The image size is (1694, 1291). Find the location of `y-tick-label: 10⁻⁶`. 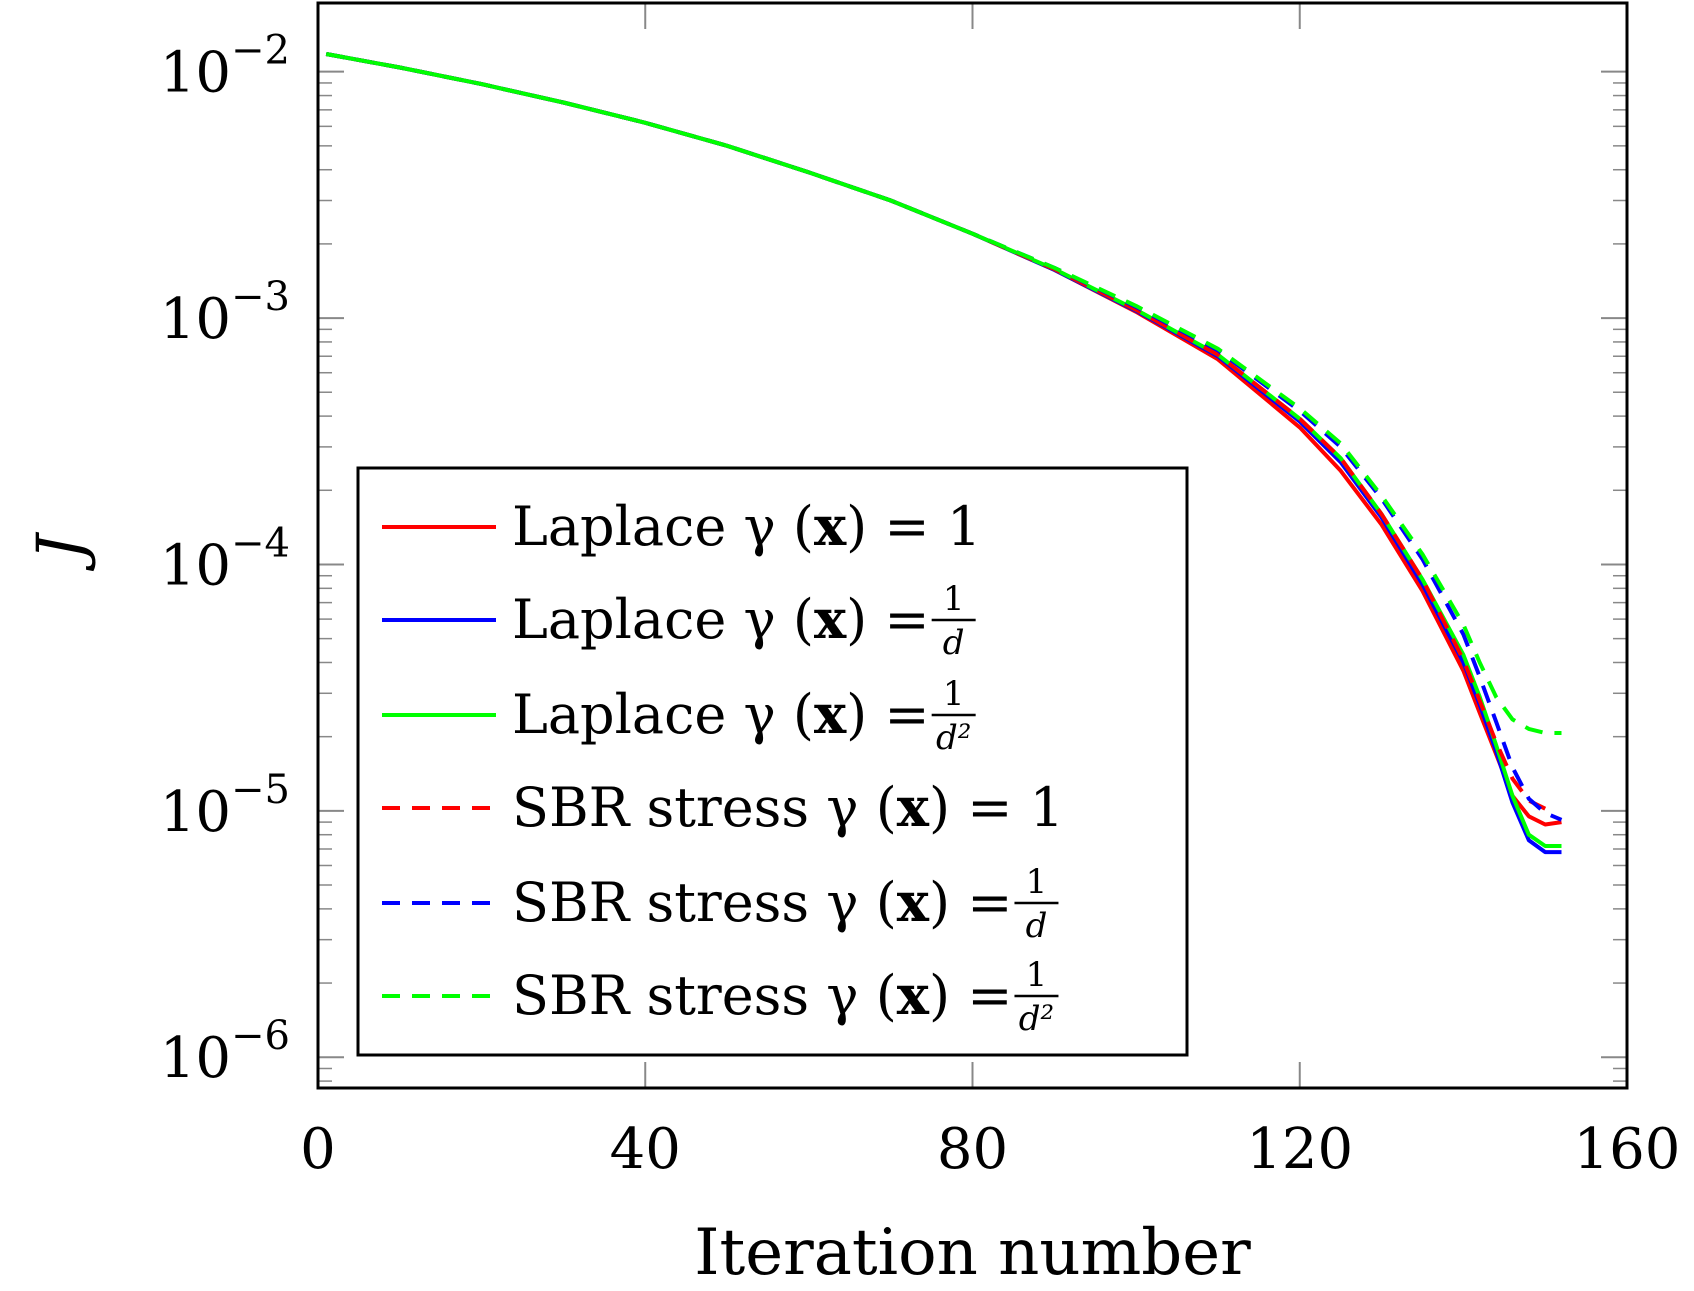

y-tick-label: 10⁻⁶ is located at coordinates (225, 1052).